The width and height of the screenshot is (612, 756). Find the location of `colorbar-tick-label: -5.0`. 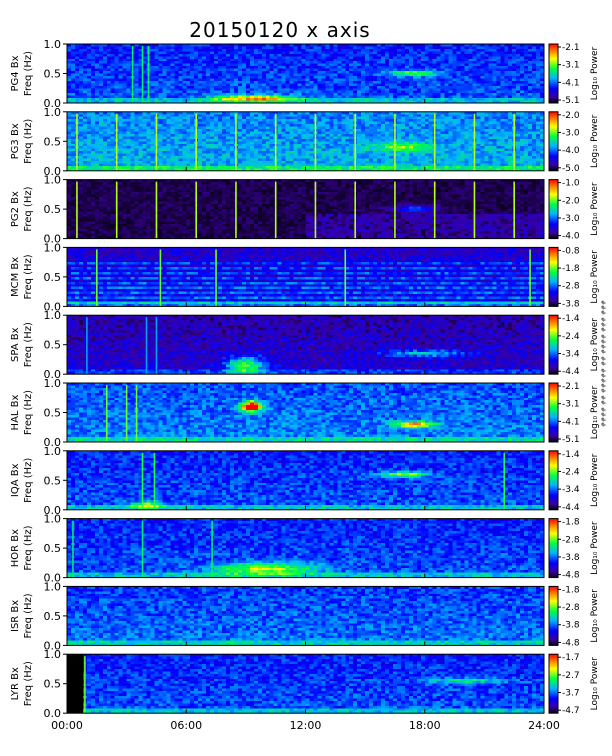

colorbar-tick-label: -5.0 is located at coordinates (571, 169).